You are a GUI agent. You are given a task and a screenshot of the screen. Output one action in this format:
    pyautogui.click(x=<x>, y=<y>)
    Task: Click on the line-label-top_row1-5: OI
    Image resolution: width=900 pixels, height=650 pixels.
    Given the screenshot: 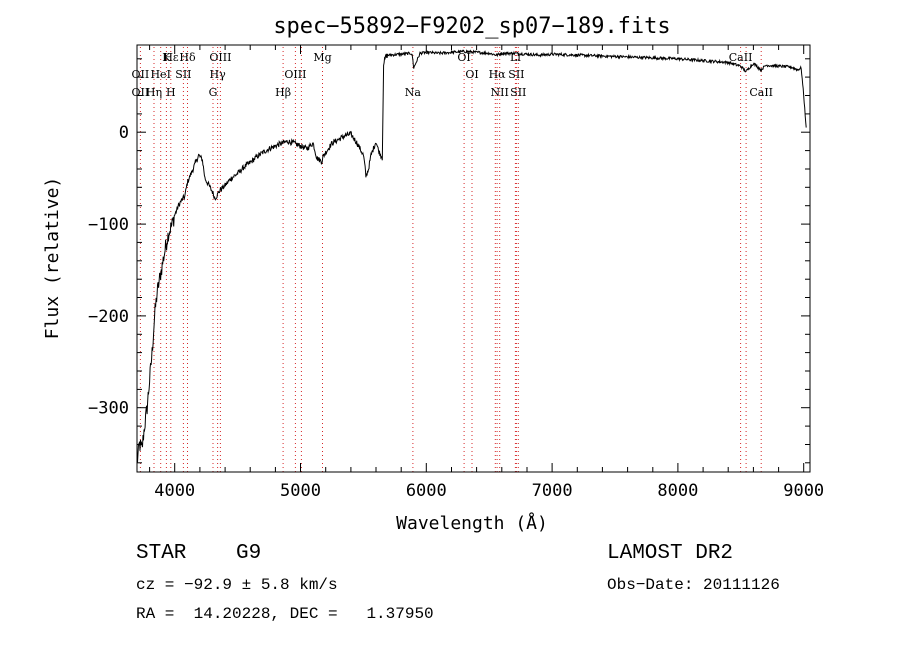 What is the action you would take?
    pyautogui.click(x=463, y=57)
    